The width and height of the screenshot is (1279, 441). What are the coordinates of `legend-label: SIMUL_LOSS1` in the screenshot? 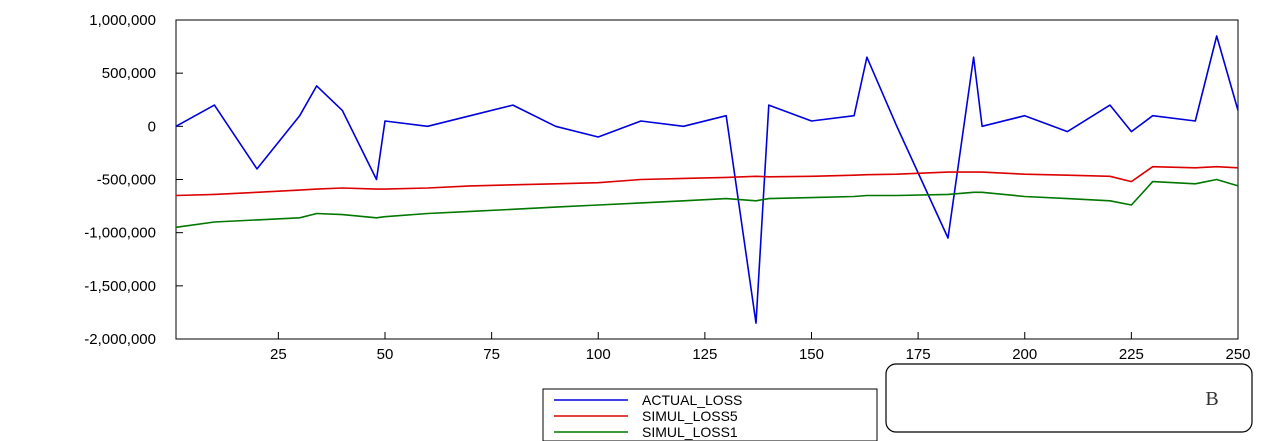 It's located at (690, 432).